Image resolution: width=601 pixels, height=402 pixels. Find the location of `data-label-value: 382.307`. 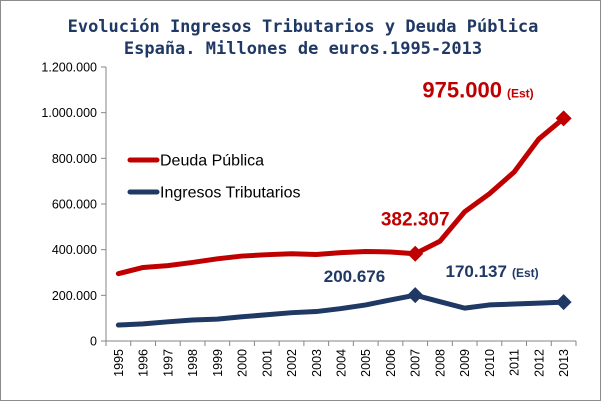

data-label-value: 382.307 is located at coordinates (415, 220).